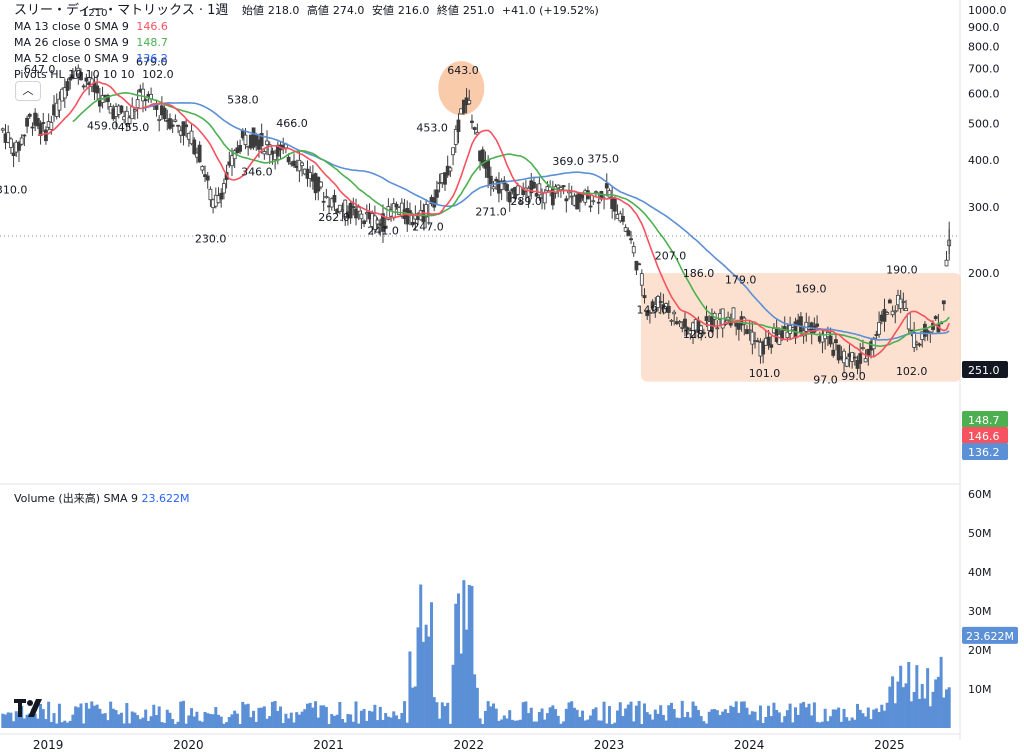 The image size is (1024, 756). I want to click on indicator-pivots: Pivots HL 10 10 10 10 102.0, so click(310, 75).